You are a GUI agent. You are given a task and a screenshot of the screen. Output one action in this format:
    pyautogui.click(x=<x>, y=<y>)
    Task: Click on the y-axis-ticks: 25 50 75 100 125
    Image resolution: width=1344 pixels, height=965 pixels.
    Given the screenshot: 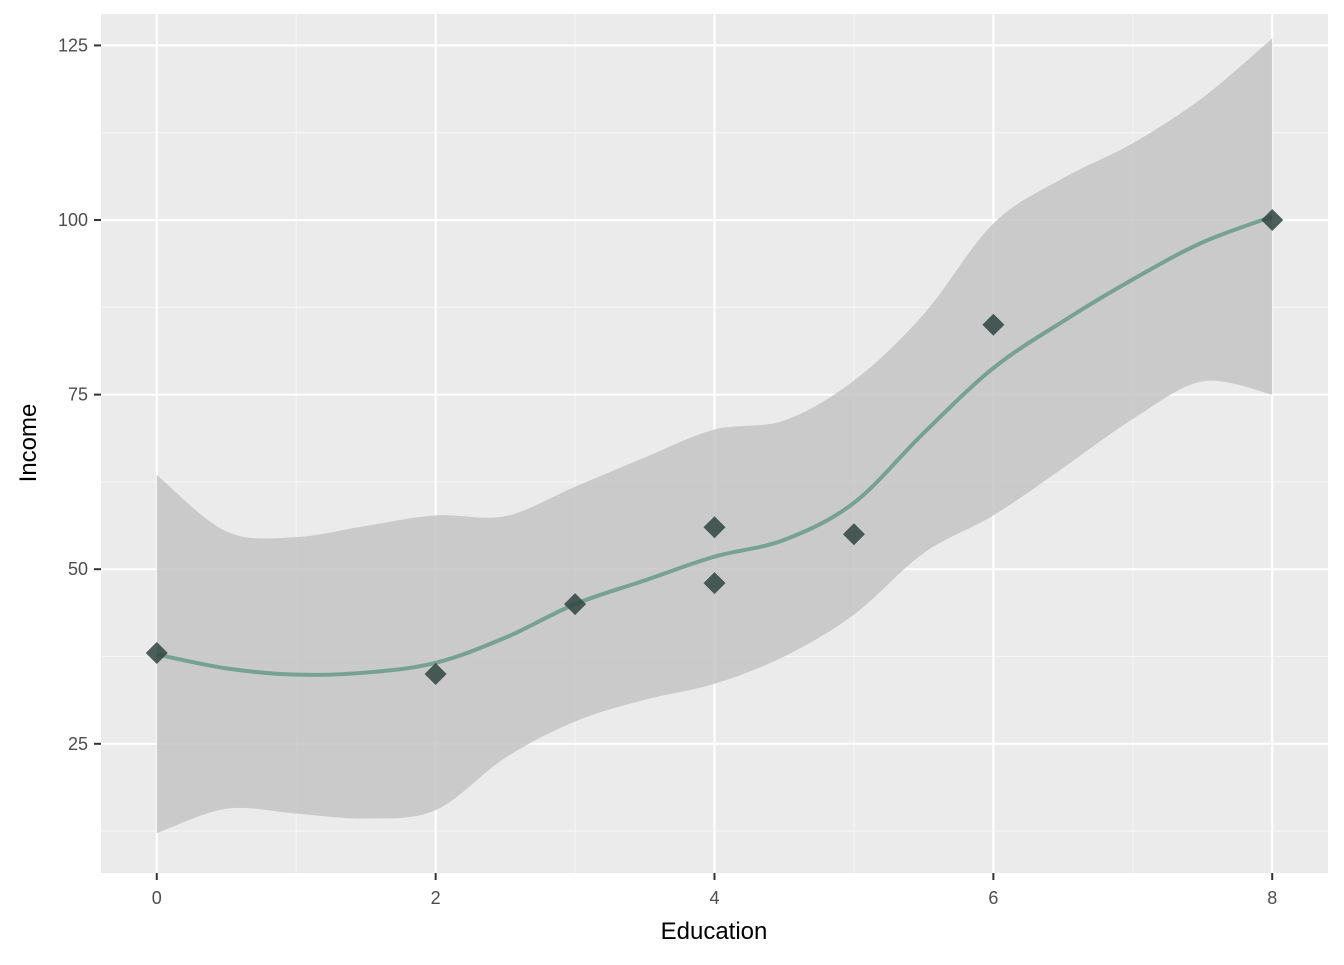 What is the action you would take?
    pyautogui.click(x=79, y=394)
    